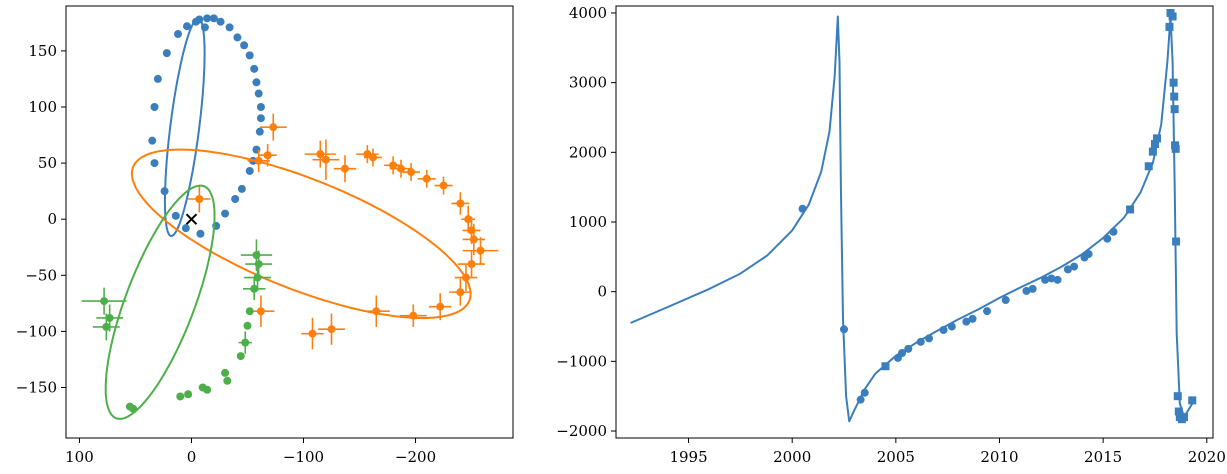 The image size is (1227, 474). I want to click on chart1-y-tick-label: 2000, so click(588, 152).